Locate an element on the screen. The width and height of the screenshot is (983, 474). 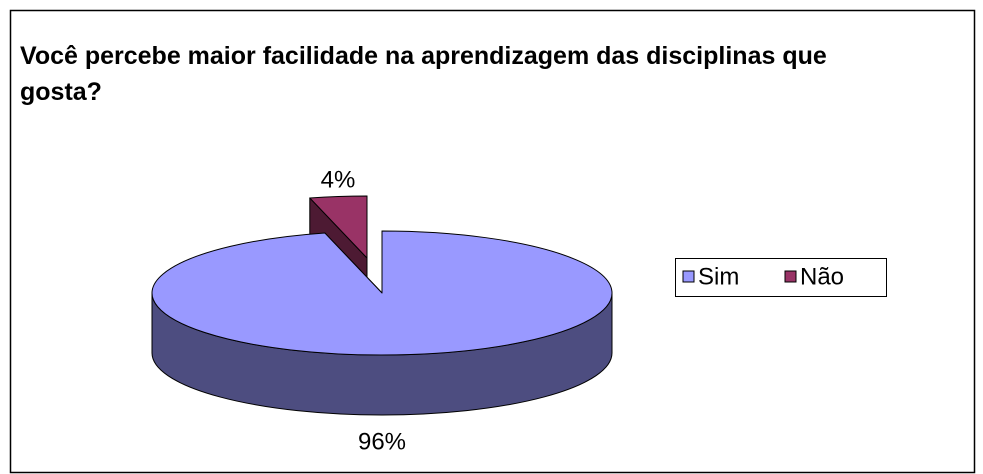
legend-label: Sim is located at coordinates (718, 276).